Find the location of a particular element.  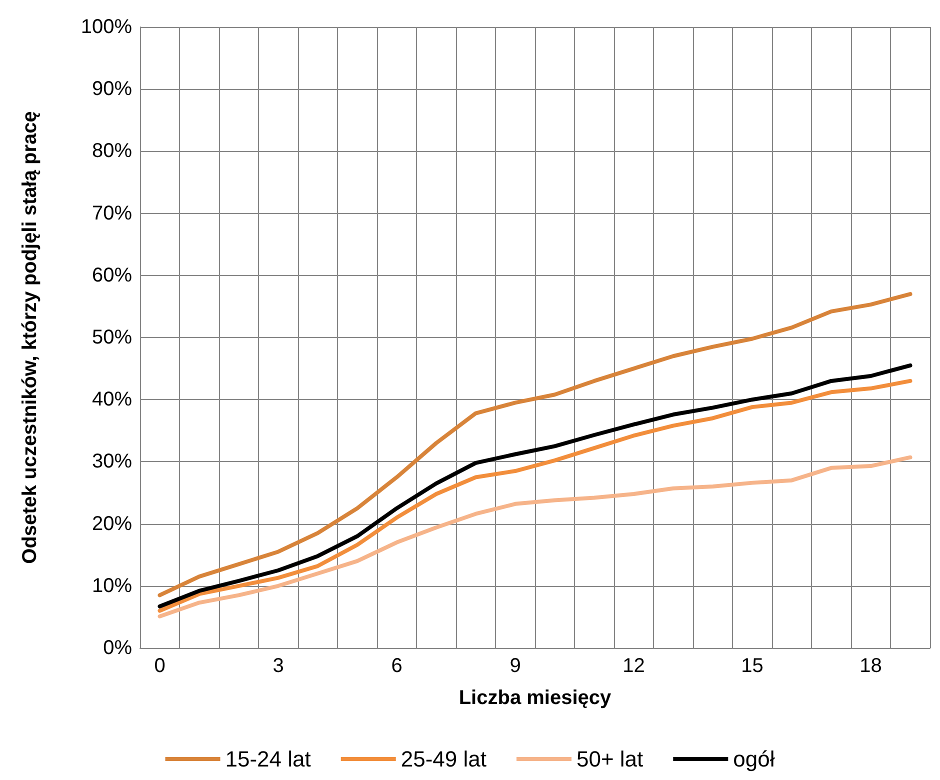

x-tick-label: 12 is located at coordinates (633, 666).